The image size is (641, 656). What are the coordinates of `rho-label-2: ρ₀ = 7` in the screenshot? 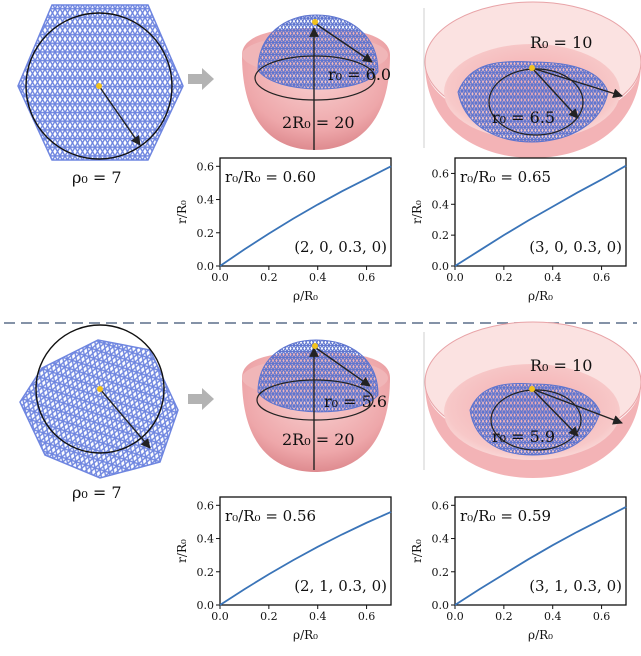 It's located at (97, 492).